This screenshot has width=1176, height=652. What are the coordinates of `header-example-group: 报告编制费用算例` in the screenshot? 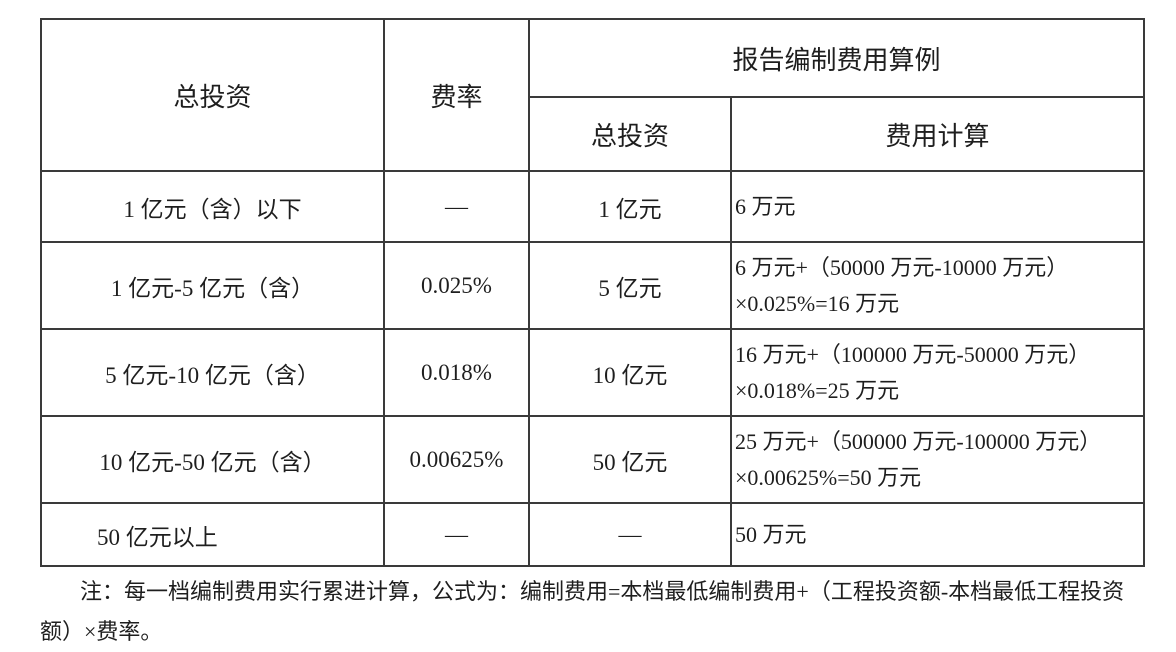 It's located at (836, 58).